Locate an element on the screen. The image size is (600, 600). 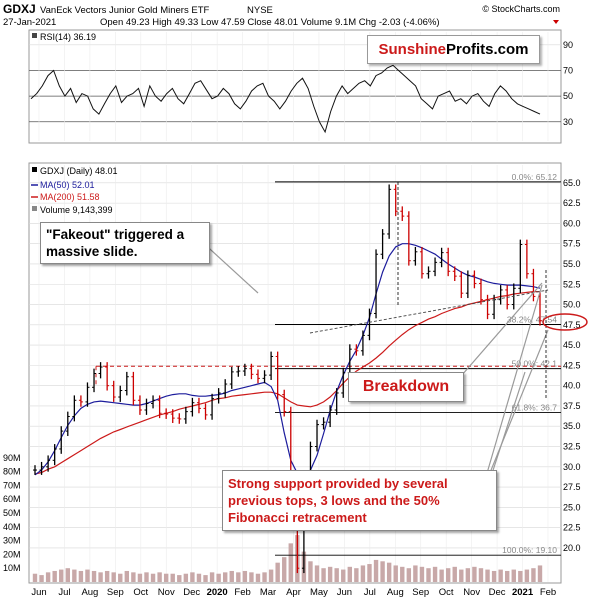
legend-swatch-volume is located at coordinates (34, 208).